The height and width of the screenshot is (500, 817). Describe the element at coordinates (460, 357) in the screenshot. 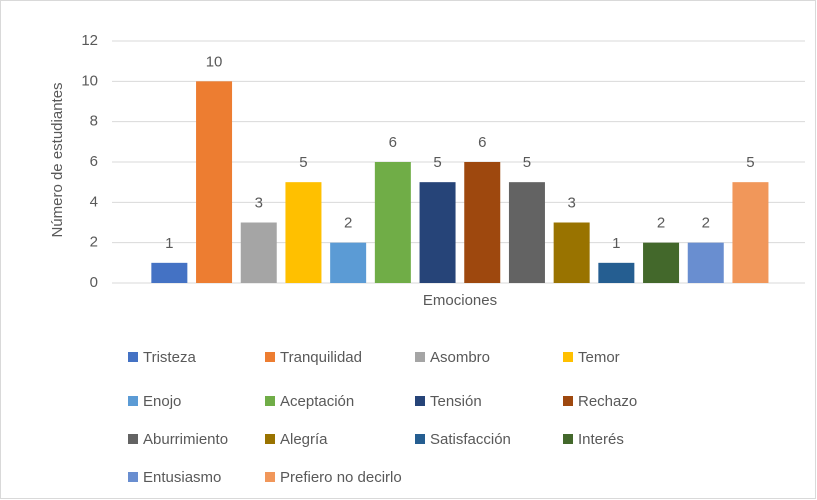

I see `legend-label: Asombro` at that location.